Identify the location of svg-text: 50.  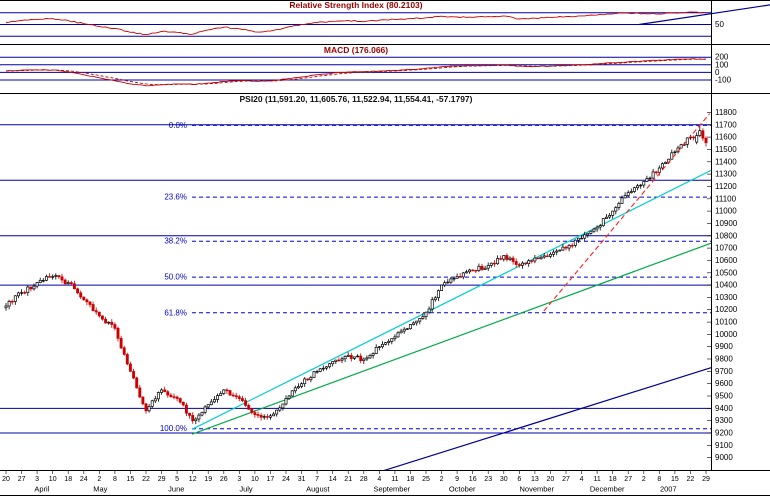
(719, 24).